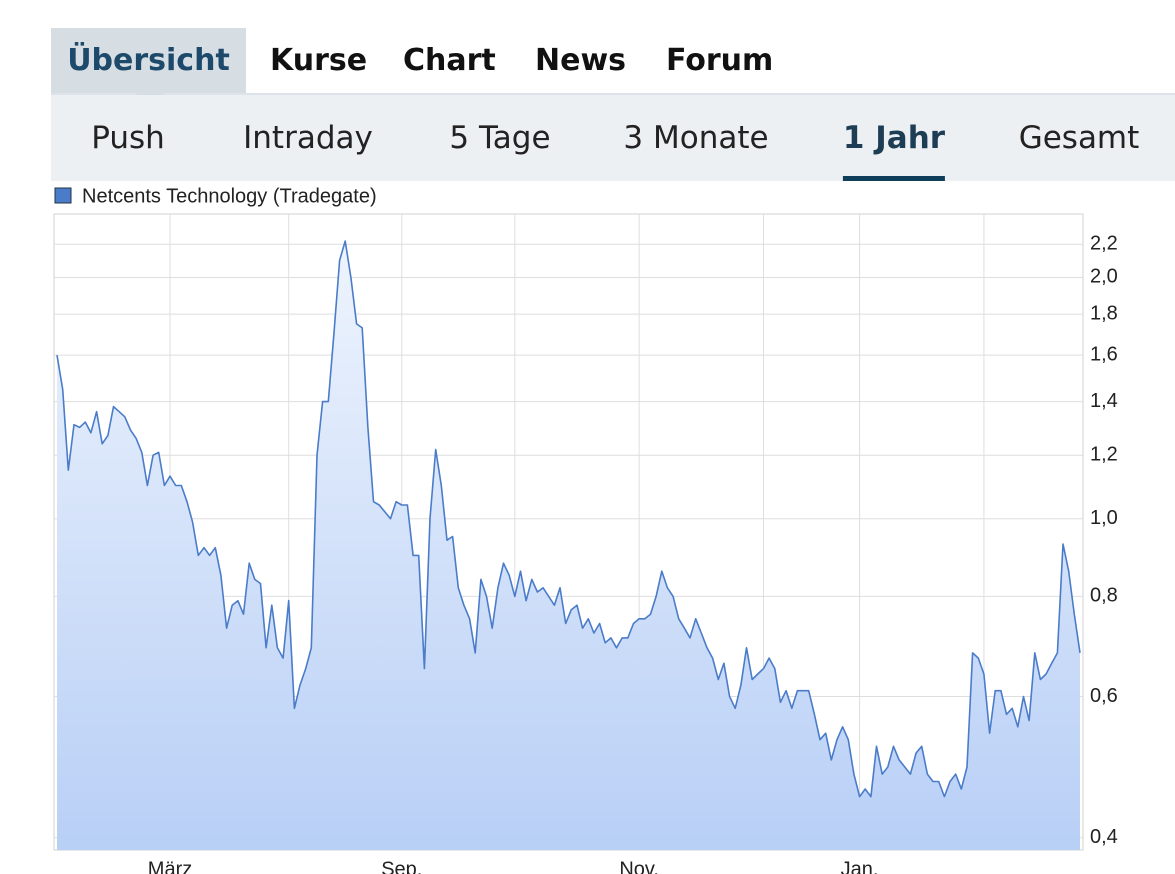 Image resolution: width=1175 pixels, height=874 pixels. Describe the element at coordinates (1079, 138) in the screenshot. I see `range-tab: Gesamt` at that location.